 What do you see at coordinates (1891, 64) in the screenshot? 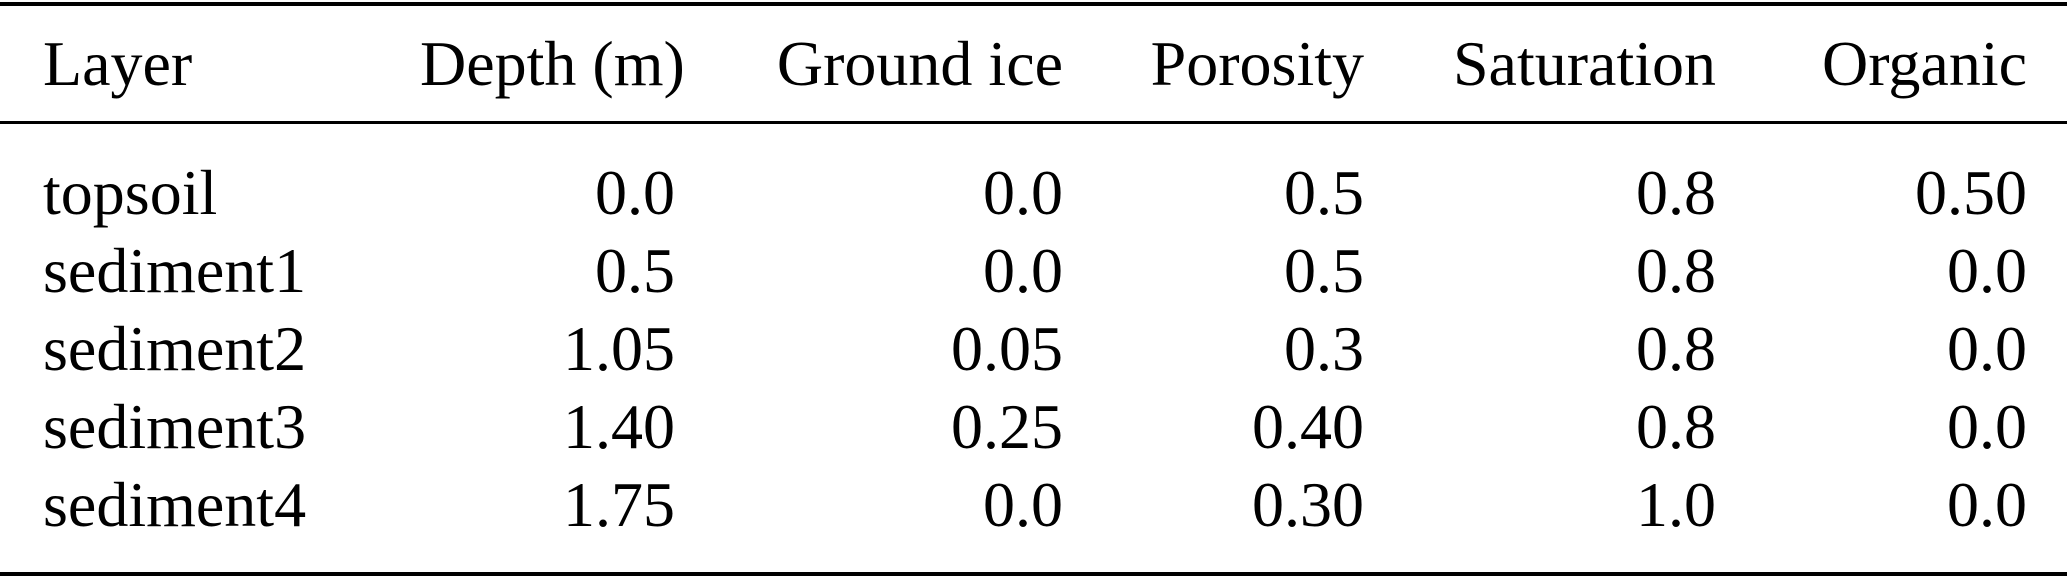
I see `column-header-organic: Organic` at bounding box center [1891, 64].